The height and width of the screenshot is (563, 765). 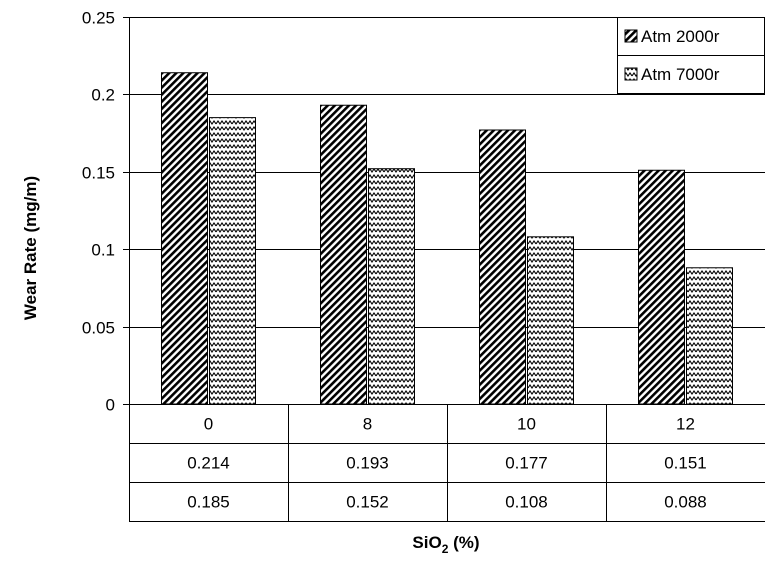 What do you see at coordinates (103, 95) in the screenshot?
I see `y-tick-label: 0.2` at bounding box center [103, 95].